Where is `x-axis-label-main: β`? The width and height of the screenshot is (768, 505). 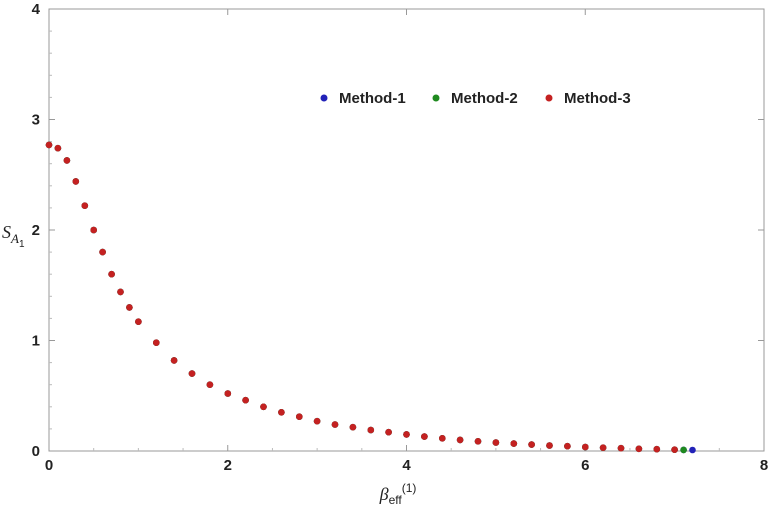 x-axis-label-main: β is located at coordinates (384, 494).